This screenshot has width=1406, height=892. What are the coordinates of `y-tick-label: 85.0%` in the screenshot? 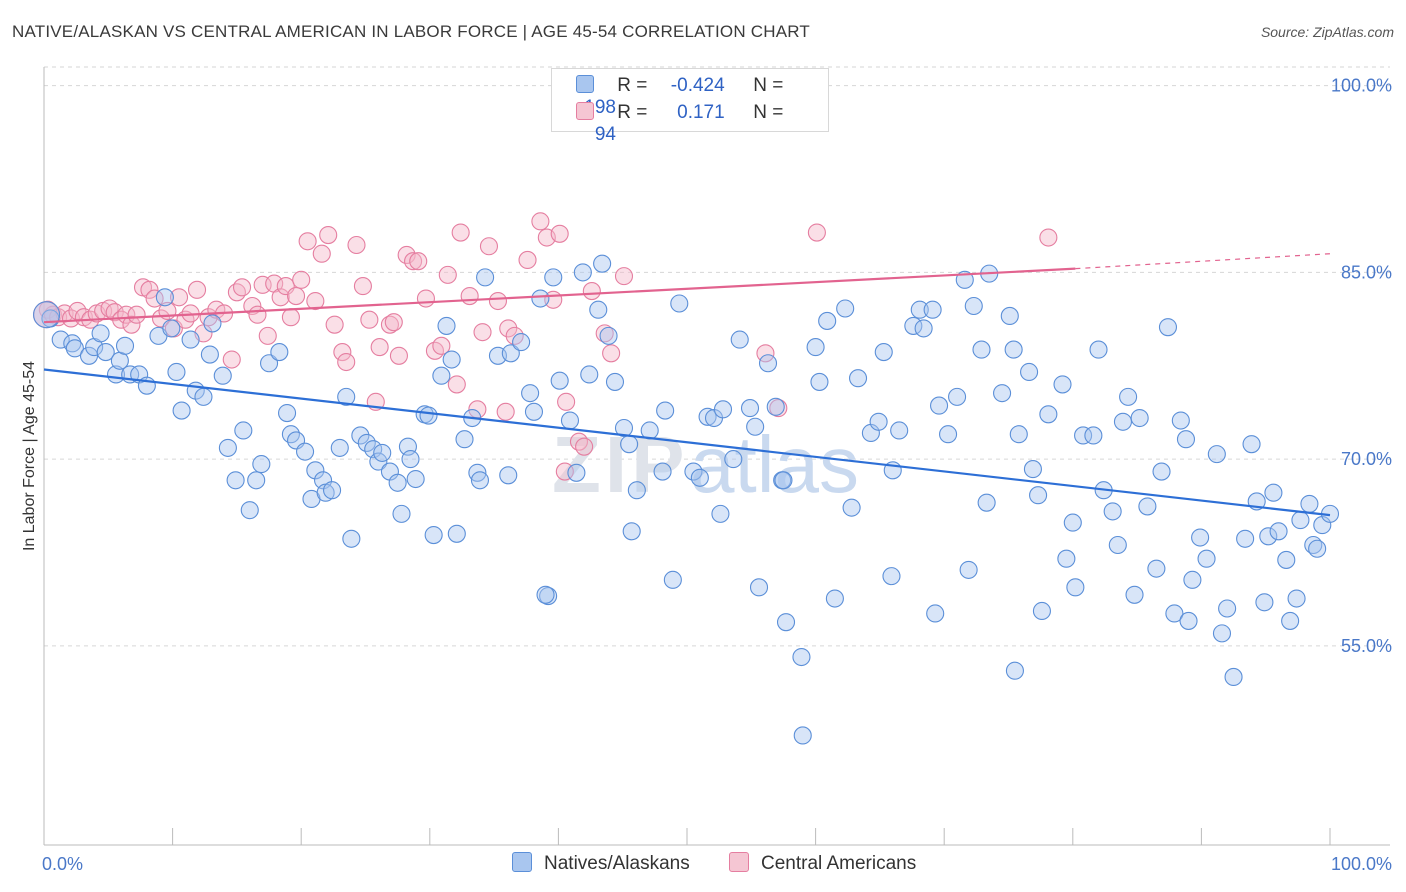 It's located at (1366, 272).